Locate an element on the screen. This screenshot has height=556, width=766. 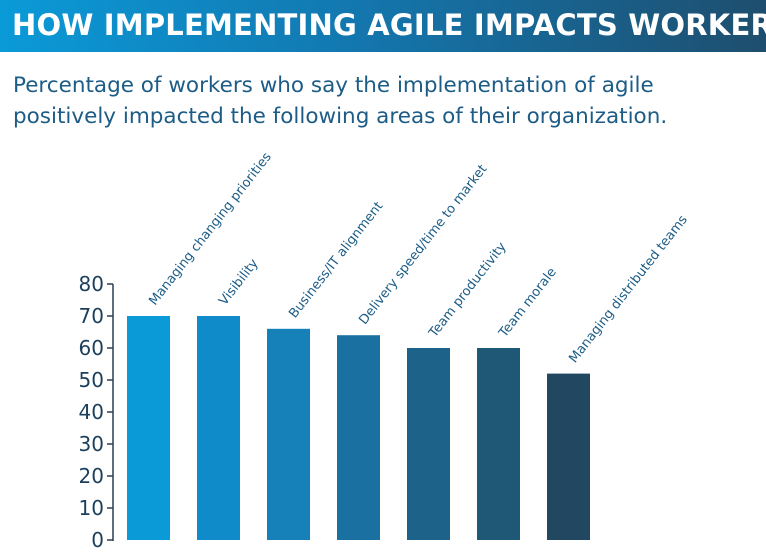
y-tick-label: 0 is located at coordinates (97, 540).